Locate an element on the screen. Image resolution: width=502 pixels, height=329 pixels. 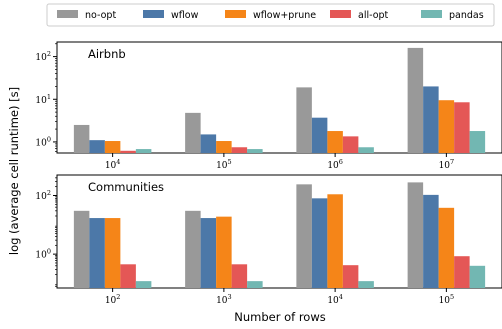
x-axis-label: Number of rows is located at coordinates (280, 317).